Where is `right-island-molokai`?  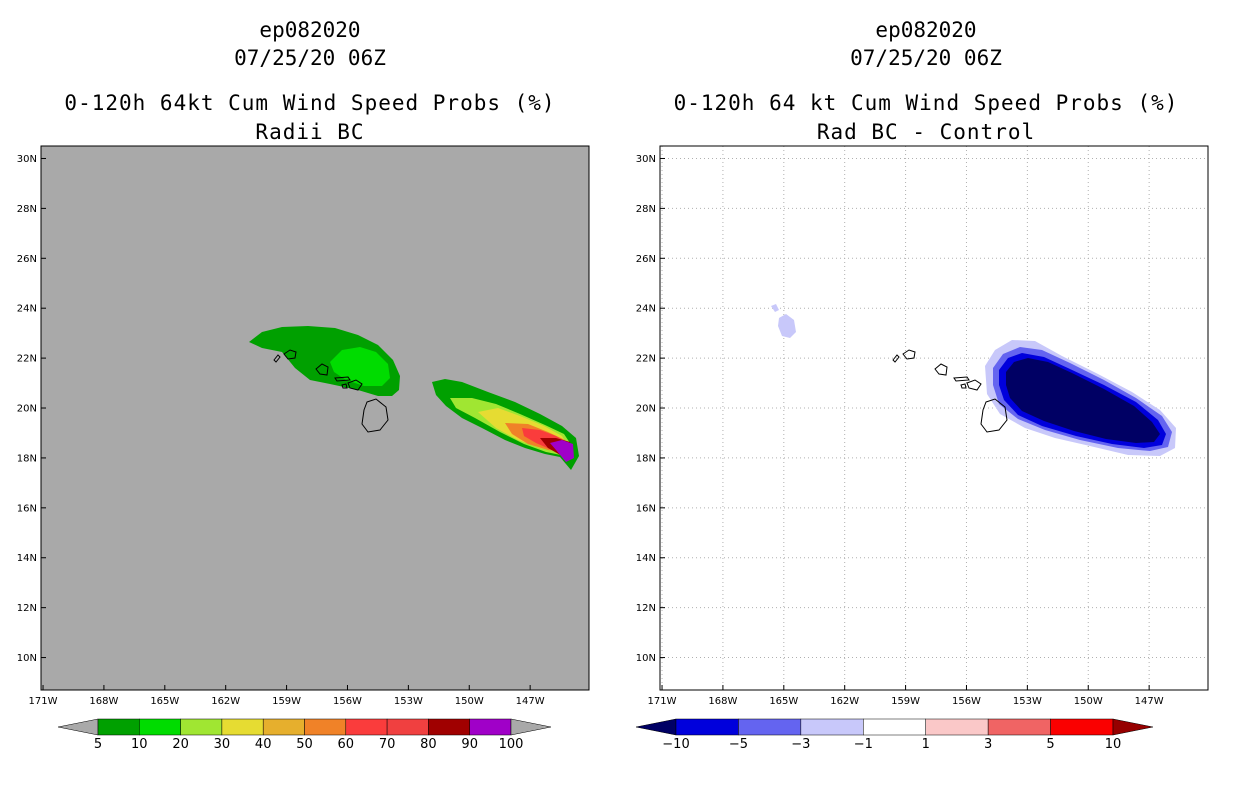 right-island-molokai is located at coordinates (961, 379).